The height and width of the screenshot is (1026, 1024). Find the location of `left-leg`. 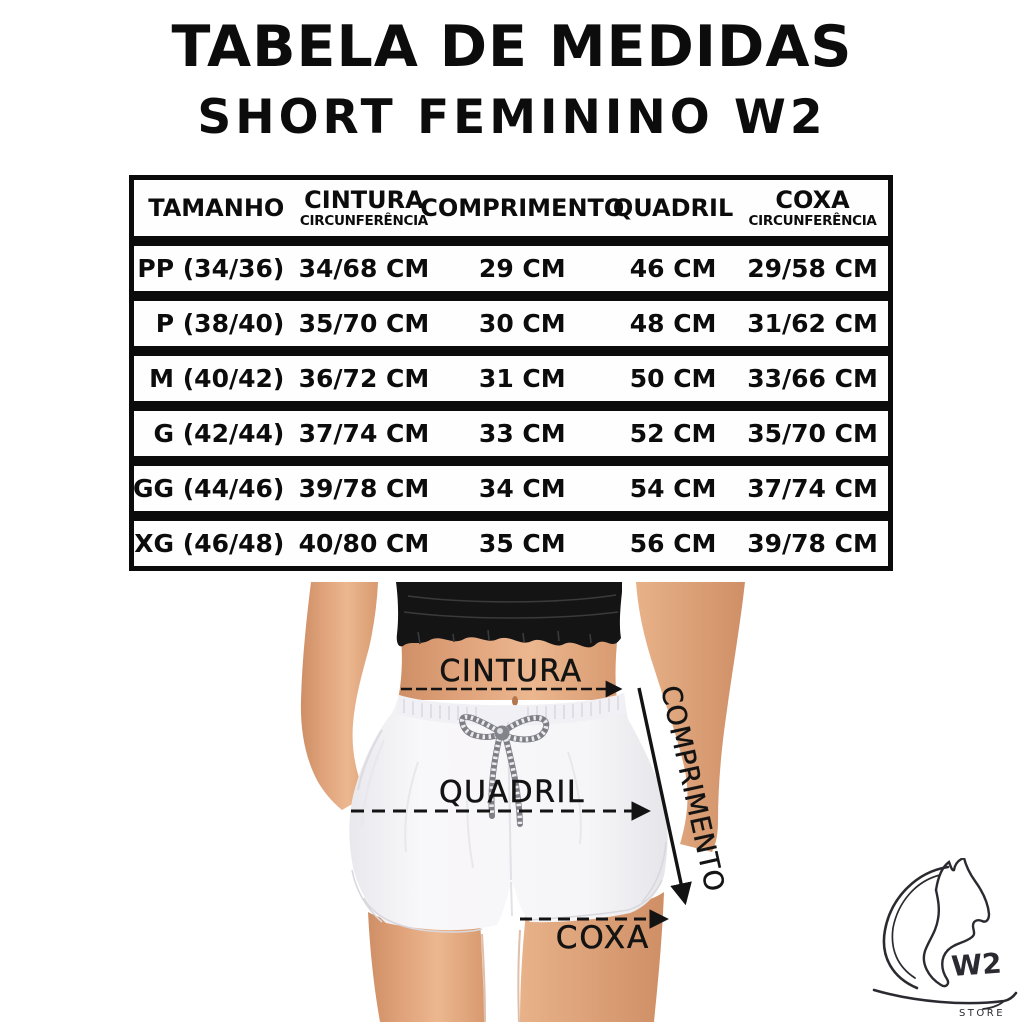

left-leg is located at coordinates (426, 967).